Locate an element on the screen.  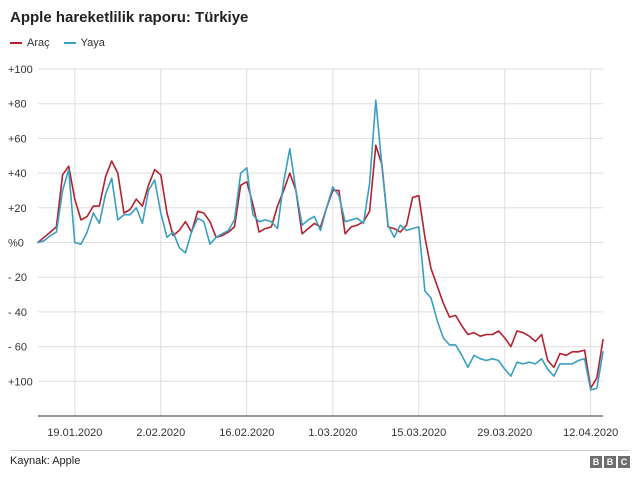
x-tick-label: 12.04.2020 is located at coordinates (590, 433).